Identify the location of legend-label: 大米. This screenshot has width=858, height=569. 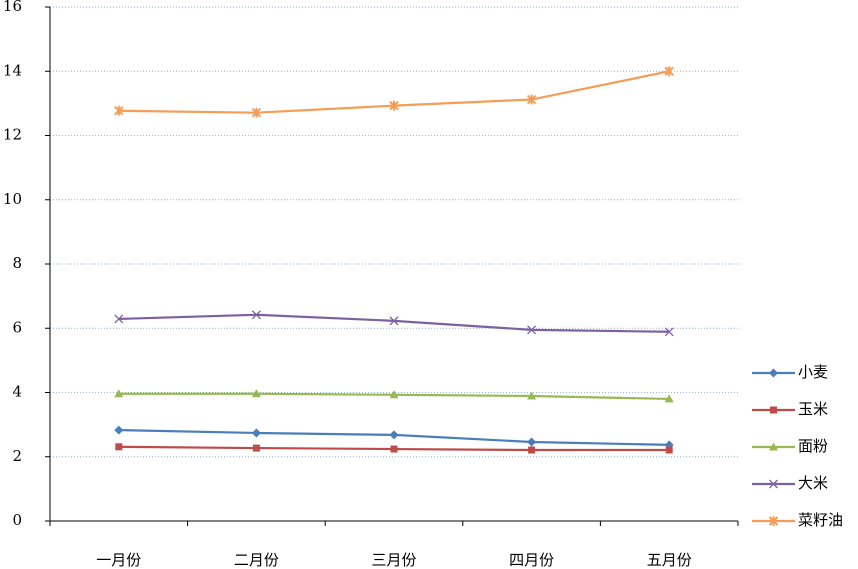
(813, 483).